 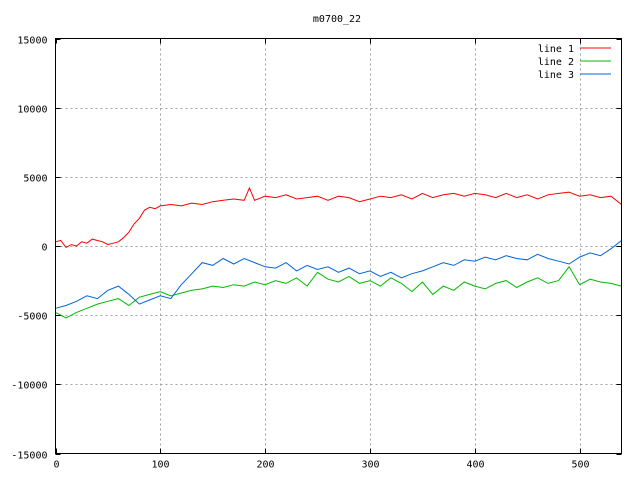 What do you see at coordinates (44, 248) in the screenshot?
I see `y-tick-label: 0` at bounding box center [44, 248].